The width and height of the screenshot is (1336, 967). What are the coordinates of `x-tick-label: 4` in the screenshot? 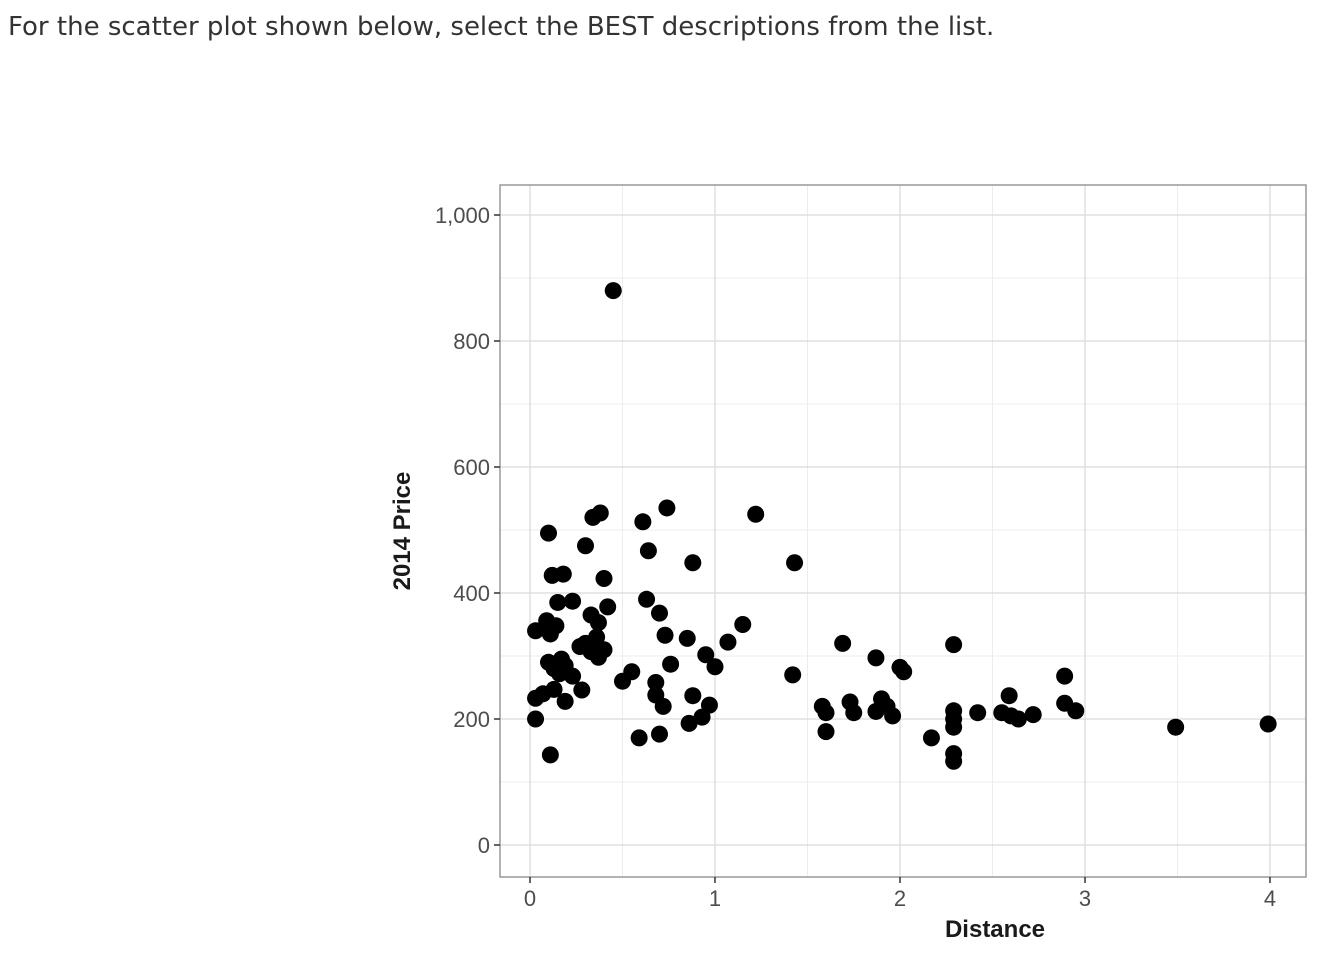 It's located at (1270, 898).